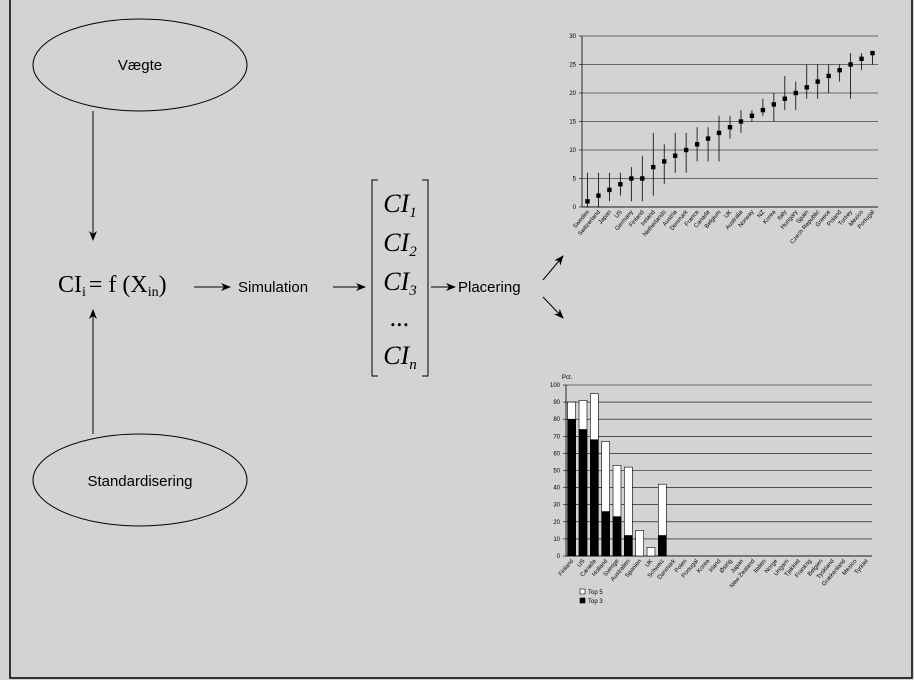  What do you see at coordinates (489, 287) in the screenshot?
I see `placement-label: Placering` at bounding box center [489, 287].